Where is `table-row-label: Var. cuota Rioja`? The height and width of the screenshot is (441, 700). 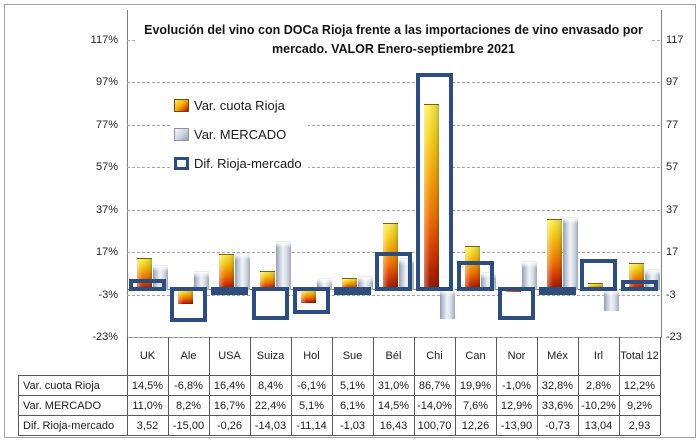
table-row-label: Var. cuota Rioja is located at coordinates (61, 386).